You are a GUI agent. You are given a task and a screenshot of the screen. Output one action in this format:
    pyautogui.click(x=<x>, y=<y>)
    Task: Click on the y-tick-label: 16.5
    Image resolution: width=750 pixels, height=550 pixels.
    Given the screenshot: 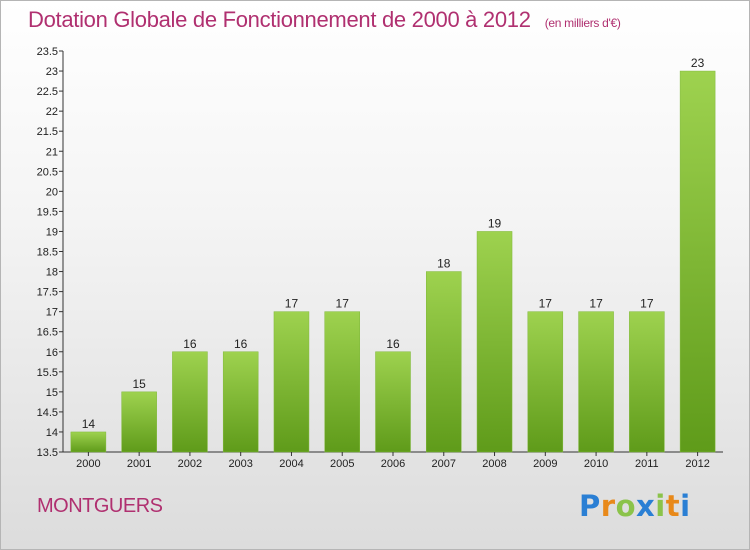 What is the action you would take?
    pyautogui.click(x=47, y=333)
    